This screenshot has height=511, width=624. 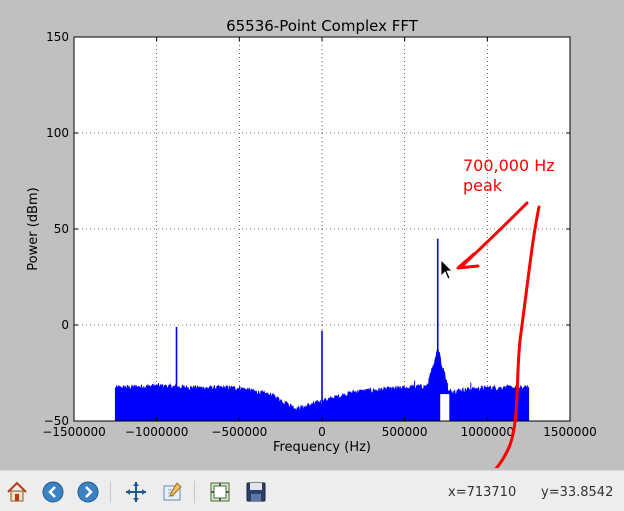 I want to click on x-tick-label: −1000000, so click(x=157, y=432).